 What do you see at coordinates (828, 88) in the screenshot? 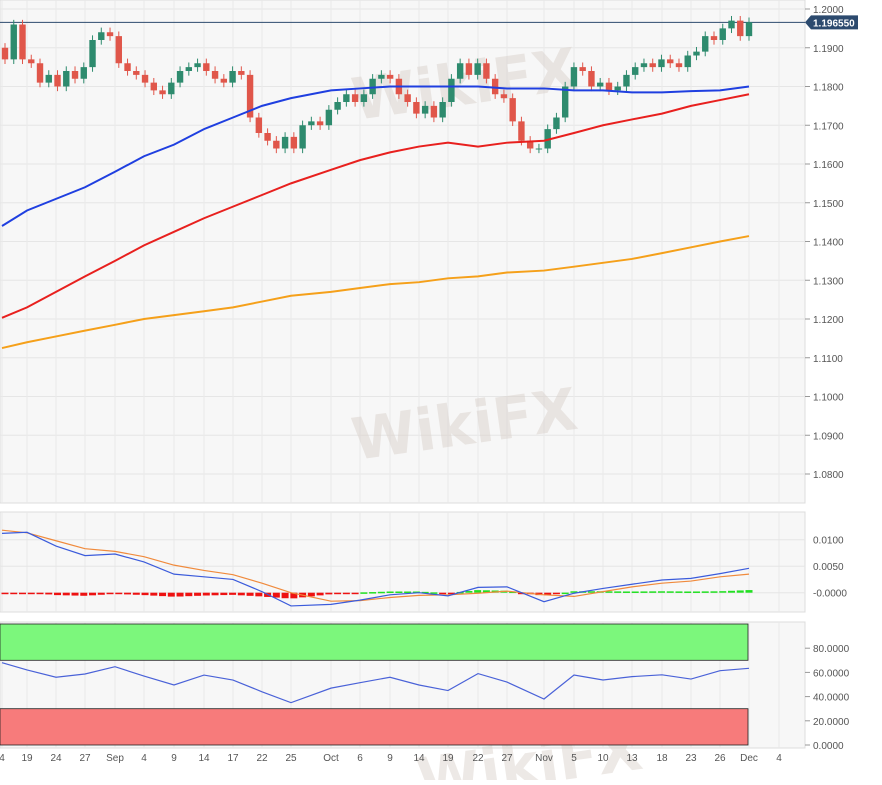
I see `y-tick-label: 1.1800` at bounding box center [828, 88].